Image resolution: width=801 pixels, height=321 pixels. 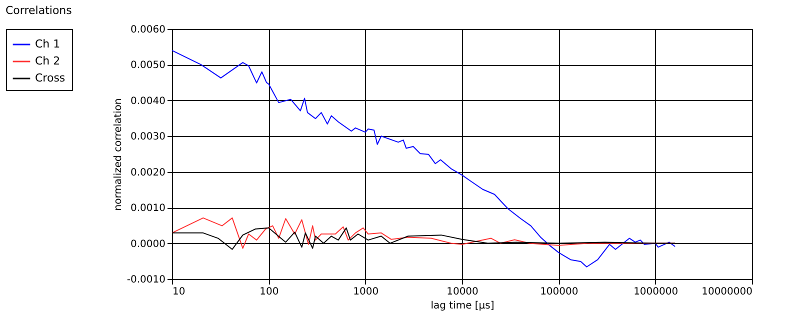 I want to click on x-axis-title: lag time [µs], so click(x=462, y=306).